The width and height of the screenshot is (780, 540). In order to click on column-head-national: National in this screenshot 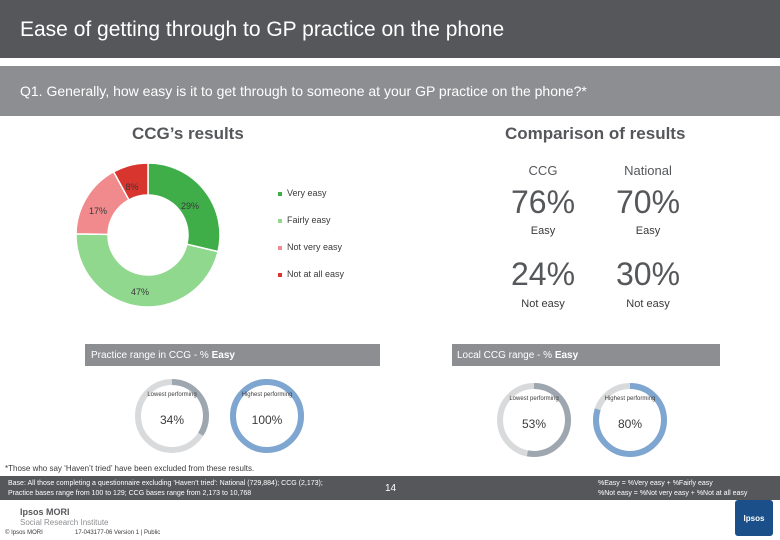, I will do `click(648, 170)`.